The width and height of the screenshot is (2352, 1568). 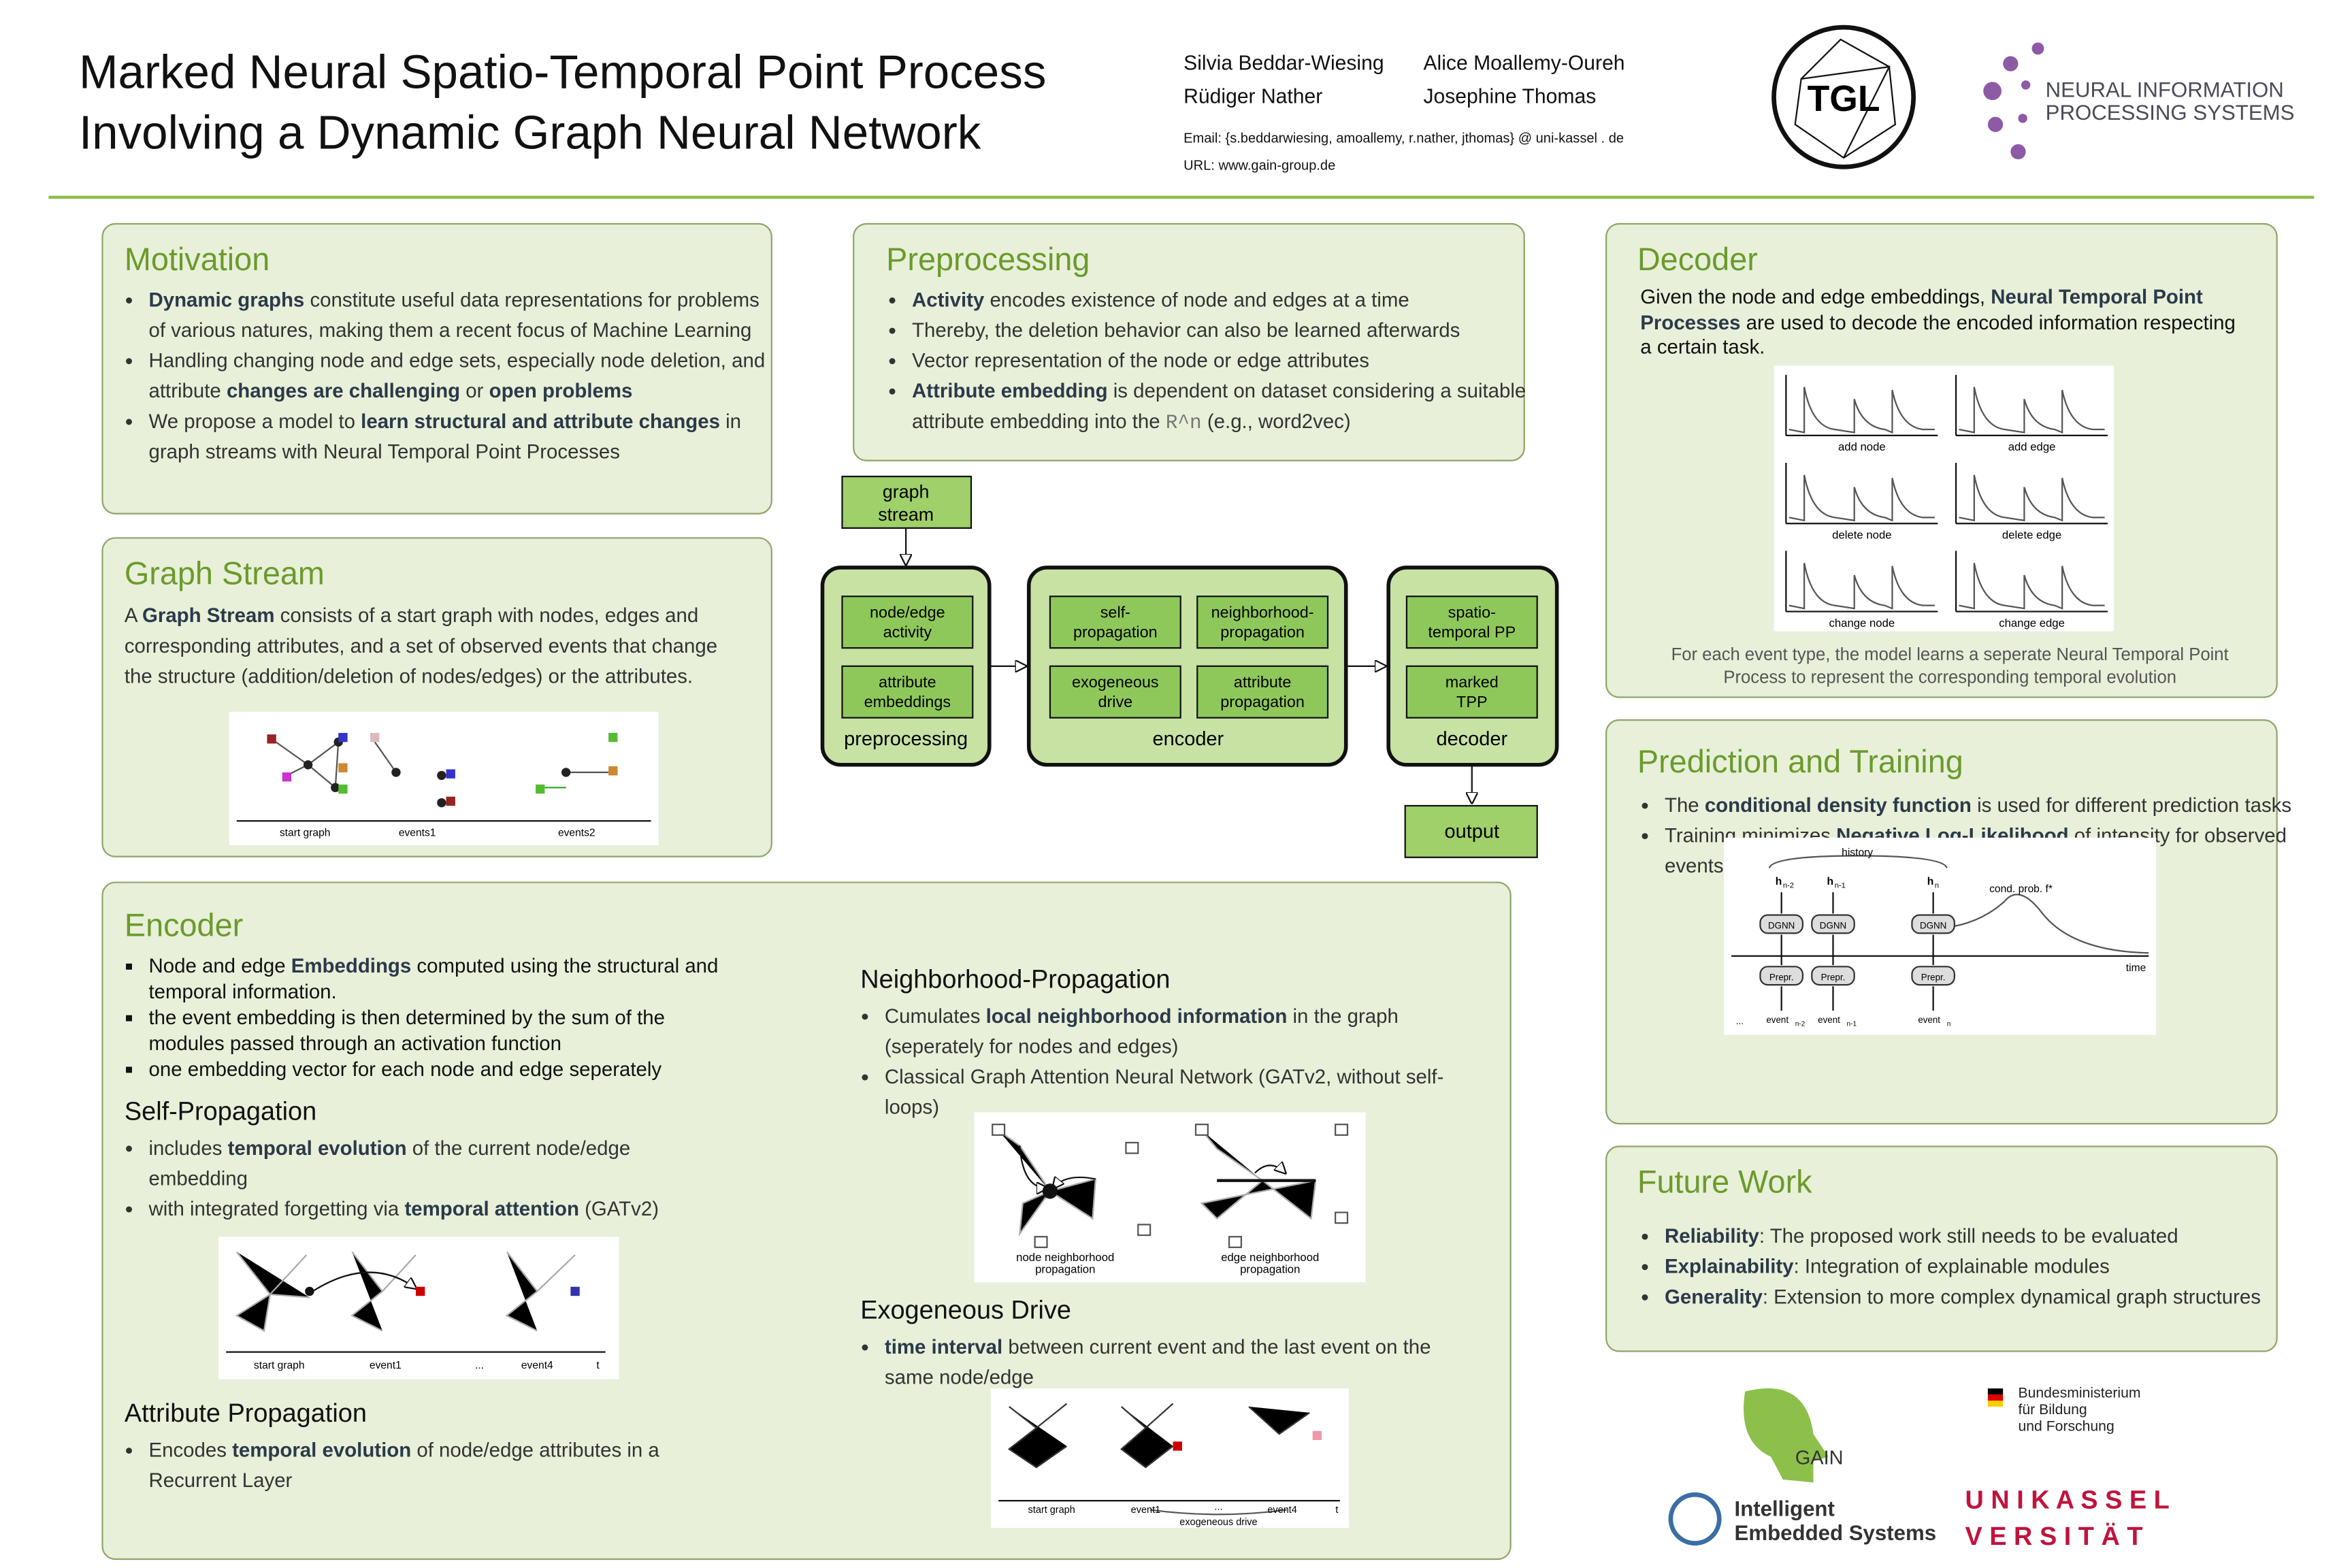 What do you see at coordinates (1472, 631) in the screenshot?
I see `module-label: temporal PP` at bounding box center [1472, 631].